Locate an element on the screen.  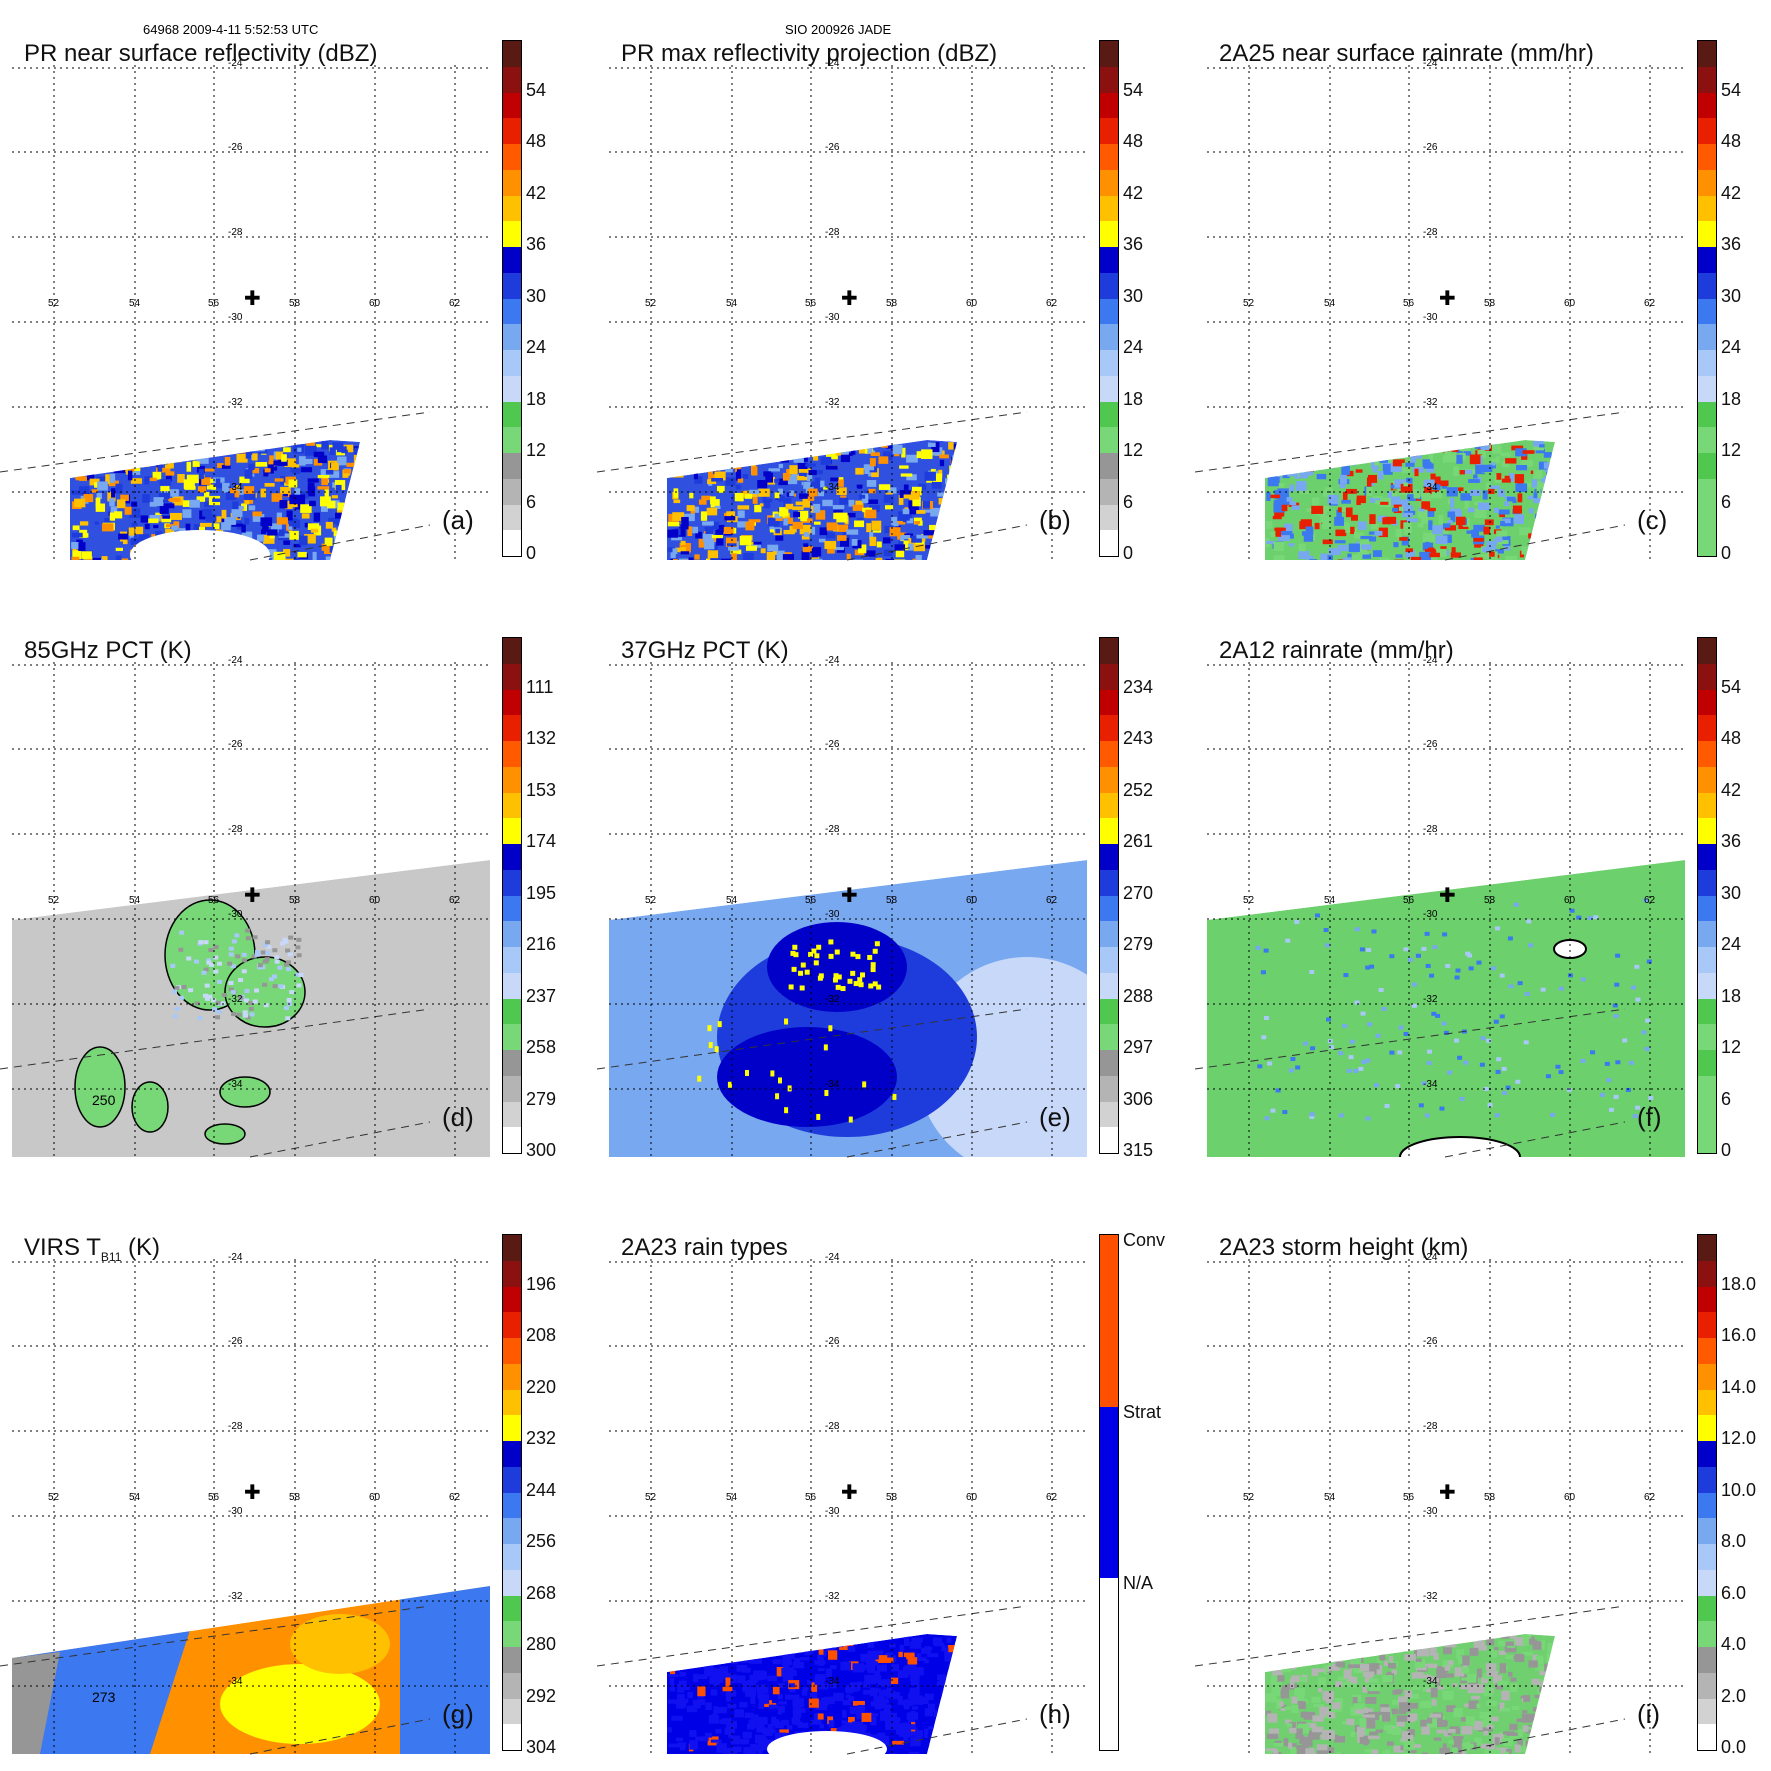
lat-label: -26 is located at coordinates (832, 147).